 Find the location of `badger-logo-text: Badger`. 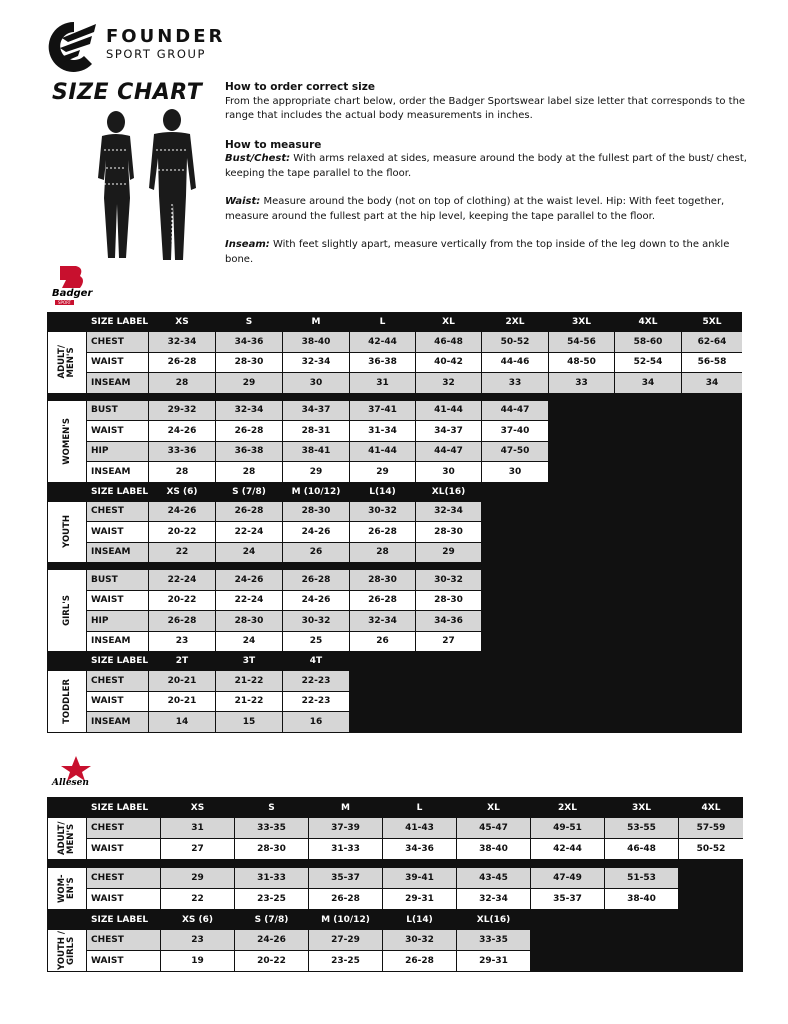

badger-logo-text: Badger is located at coordinates (72, 293).